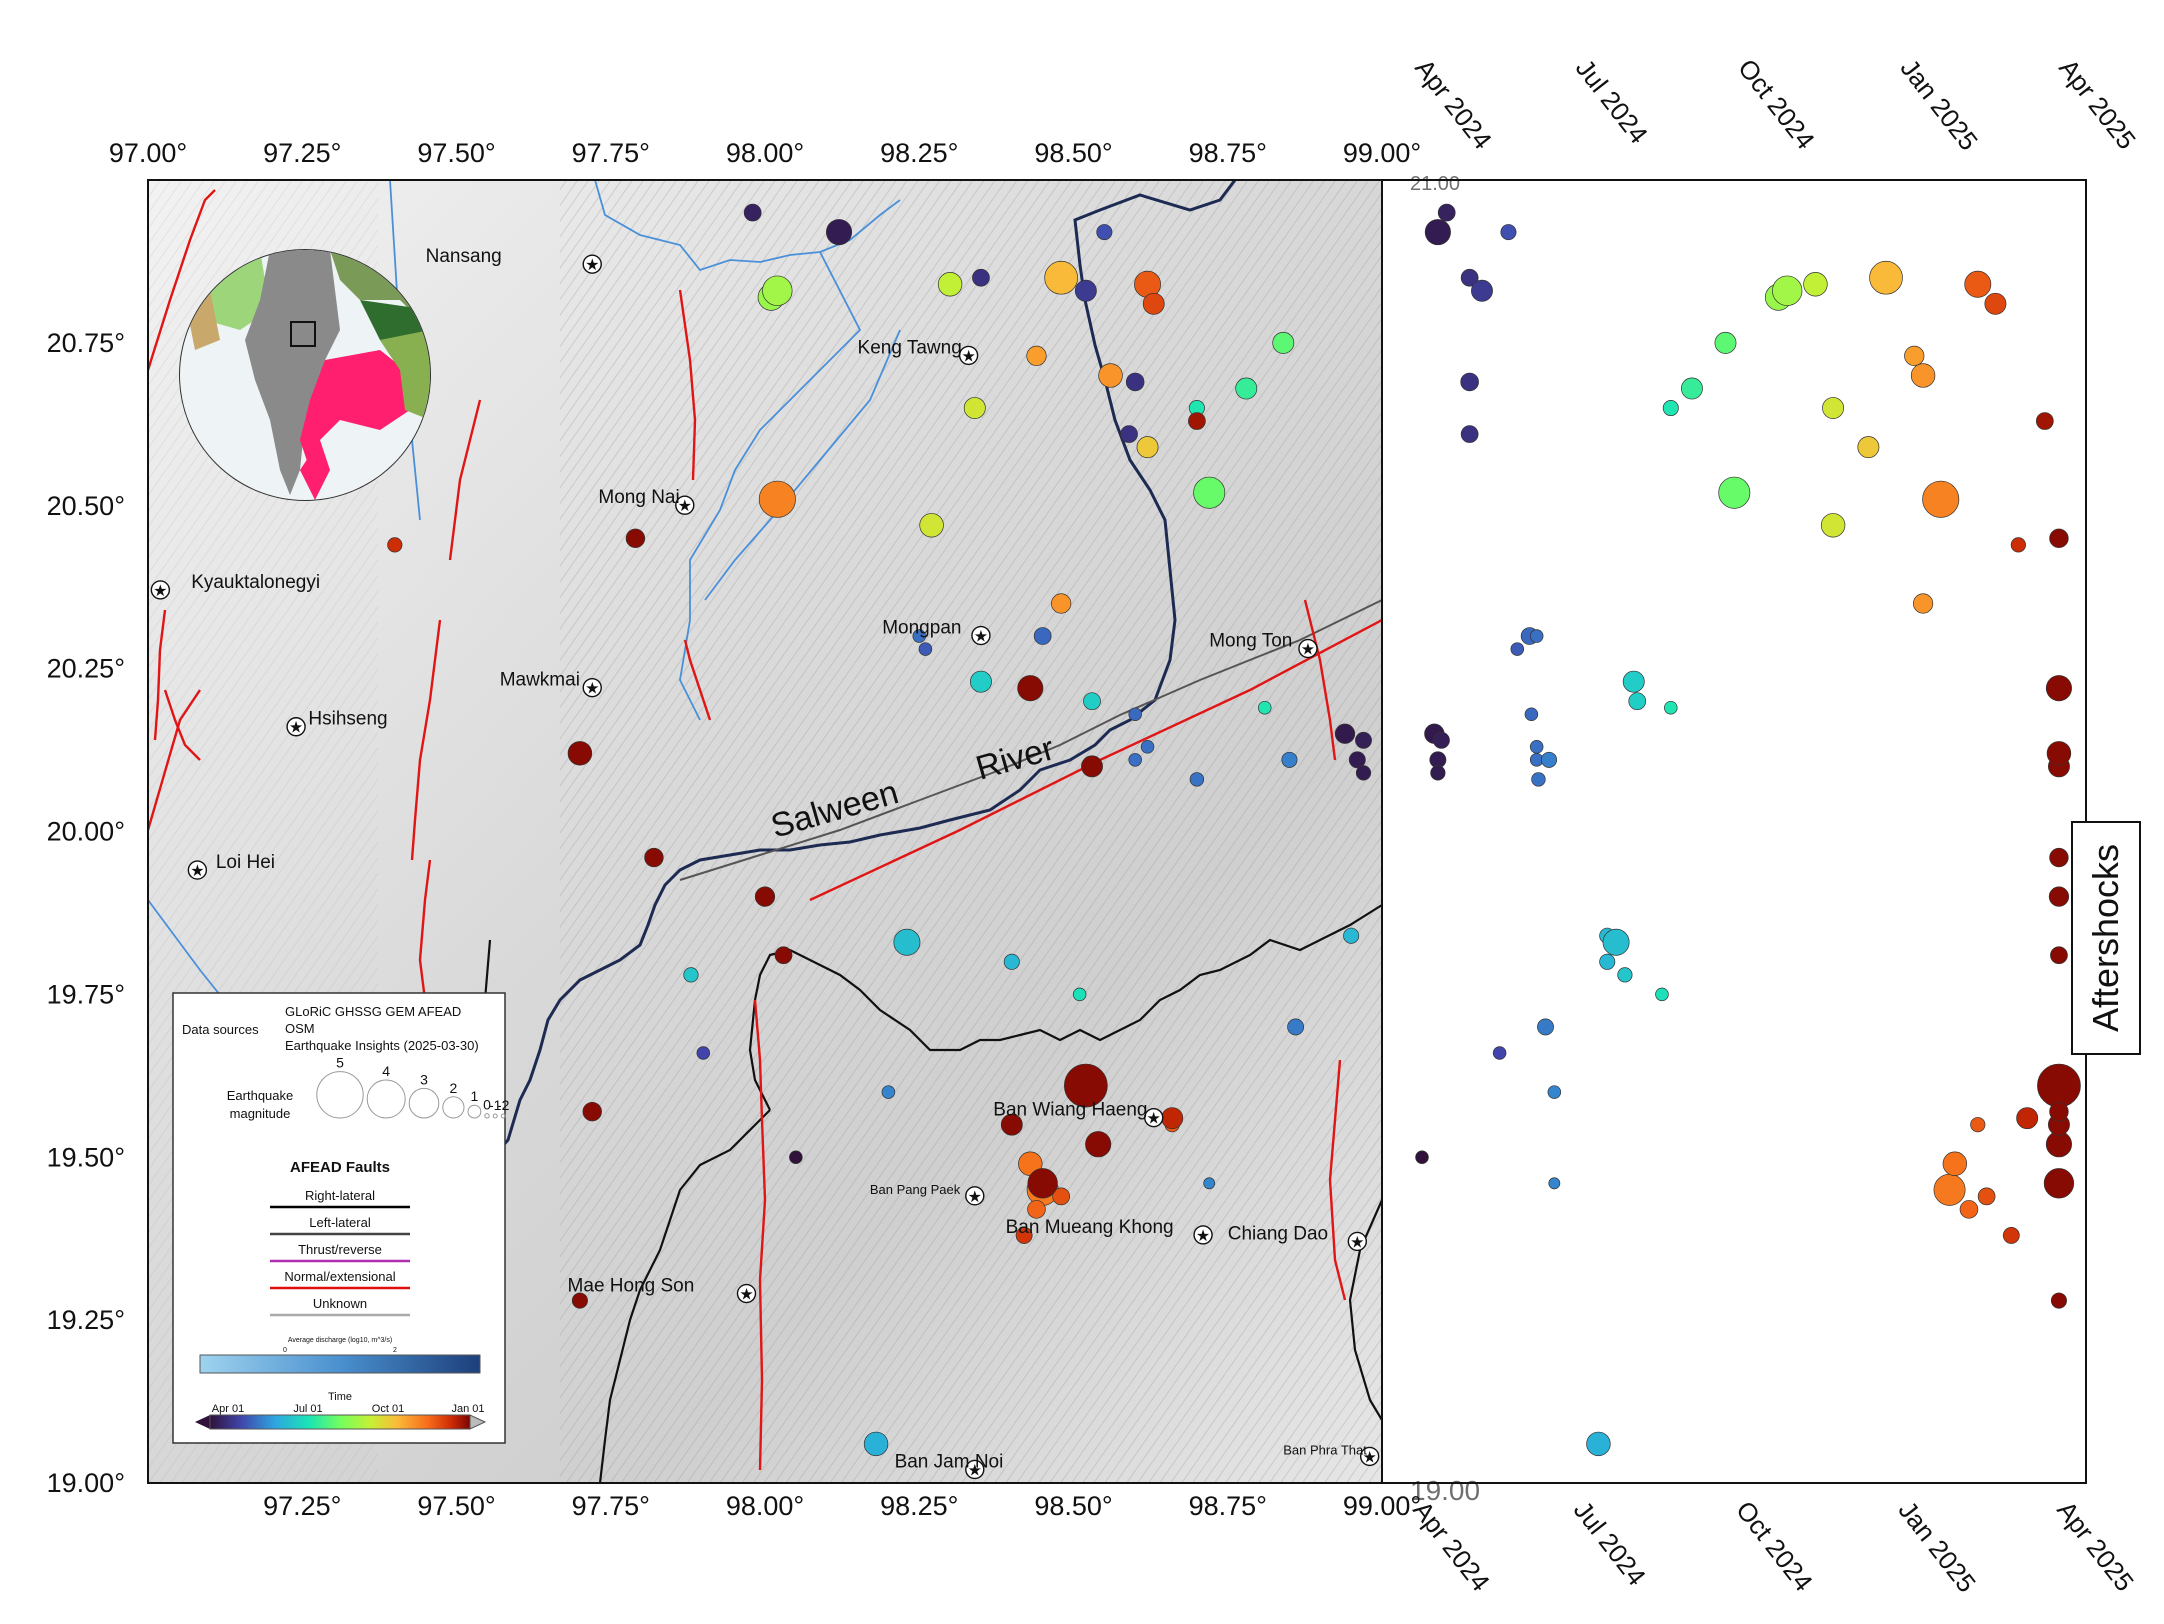 This screenshot has height=1624, width=2164. What do you see at coordinates (1445, 1490) in the screenshot?
I see `timeline-corner-label-bottom: 19.00` at bounding box center [1445, 1490].